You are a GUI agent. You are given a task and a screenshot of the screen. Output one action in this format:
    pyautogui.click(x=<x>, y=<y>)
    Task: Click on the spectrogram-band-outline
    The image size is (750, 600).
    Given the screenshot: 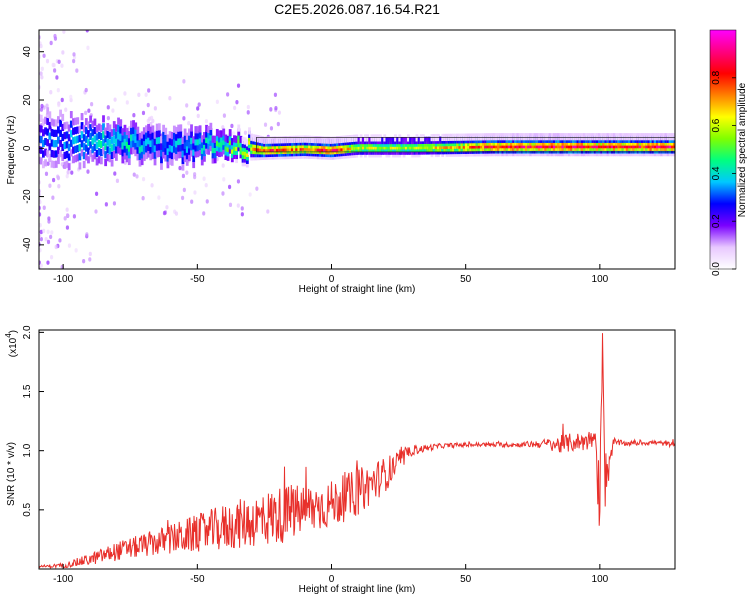 What is the action you would take?
    pyautogui.click(x=465, y=145)
    